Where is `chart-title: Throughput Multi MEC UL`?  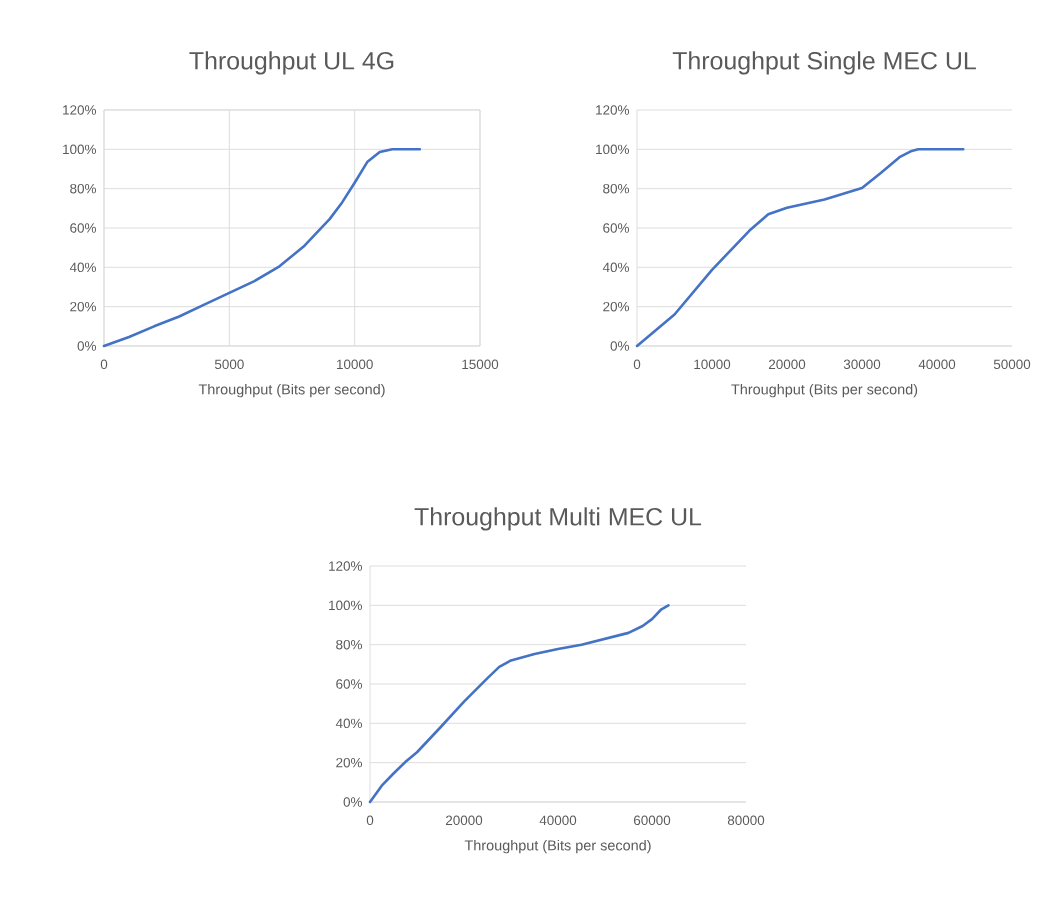 chart-title: Throughput Multi MEC UL is located at coordinates (558, 519).